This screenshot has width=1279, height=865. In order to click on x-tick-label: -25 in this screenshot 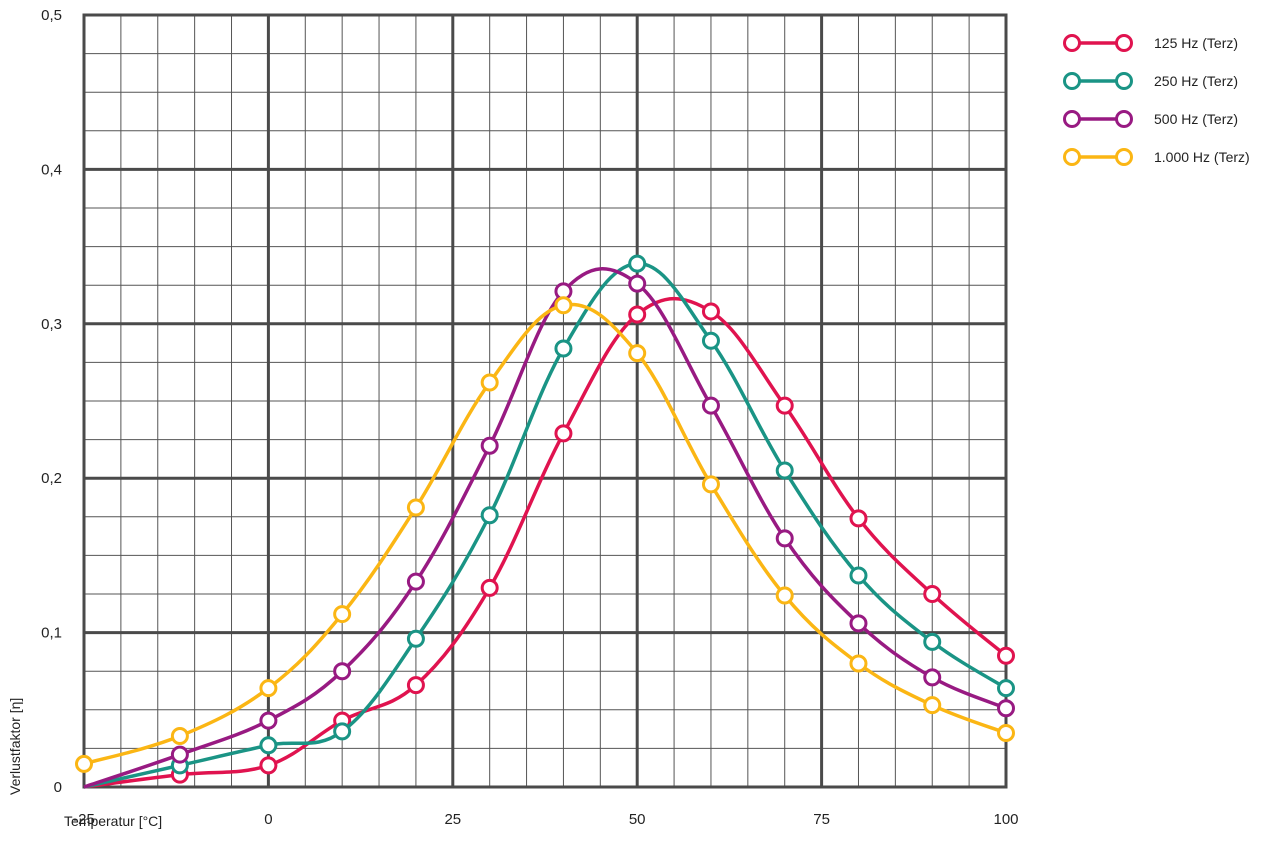, I will do `click(84, 819)`.